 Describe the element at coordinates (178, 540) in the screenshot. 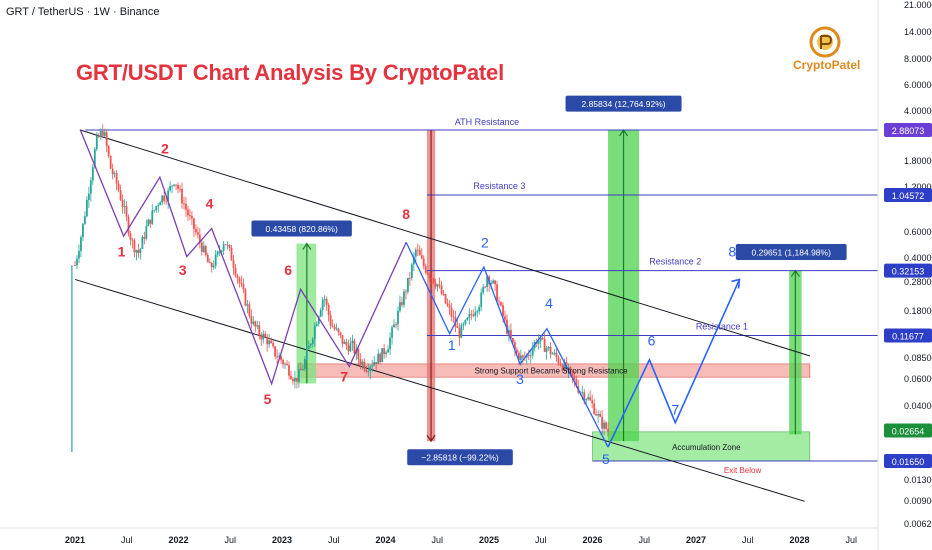

I see `x-tick-label: 2022` at that location.